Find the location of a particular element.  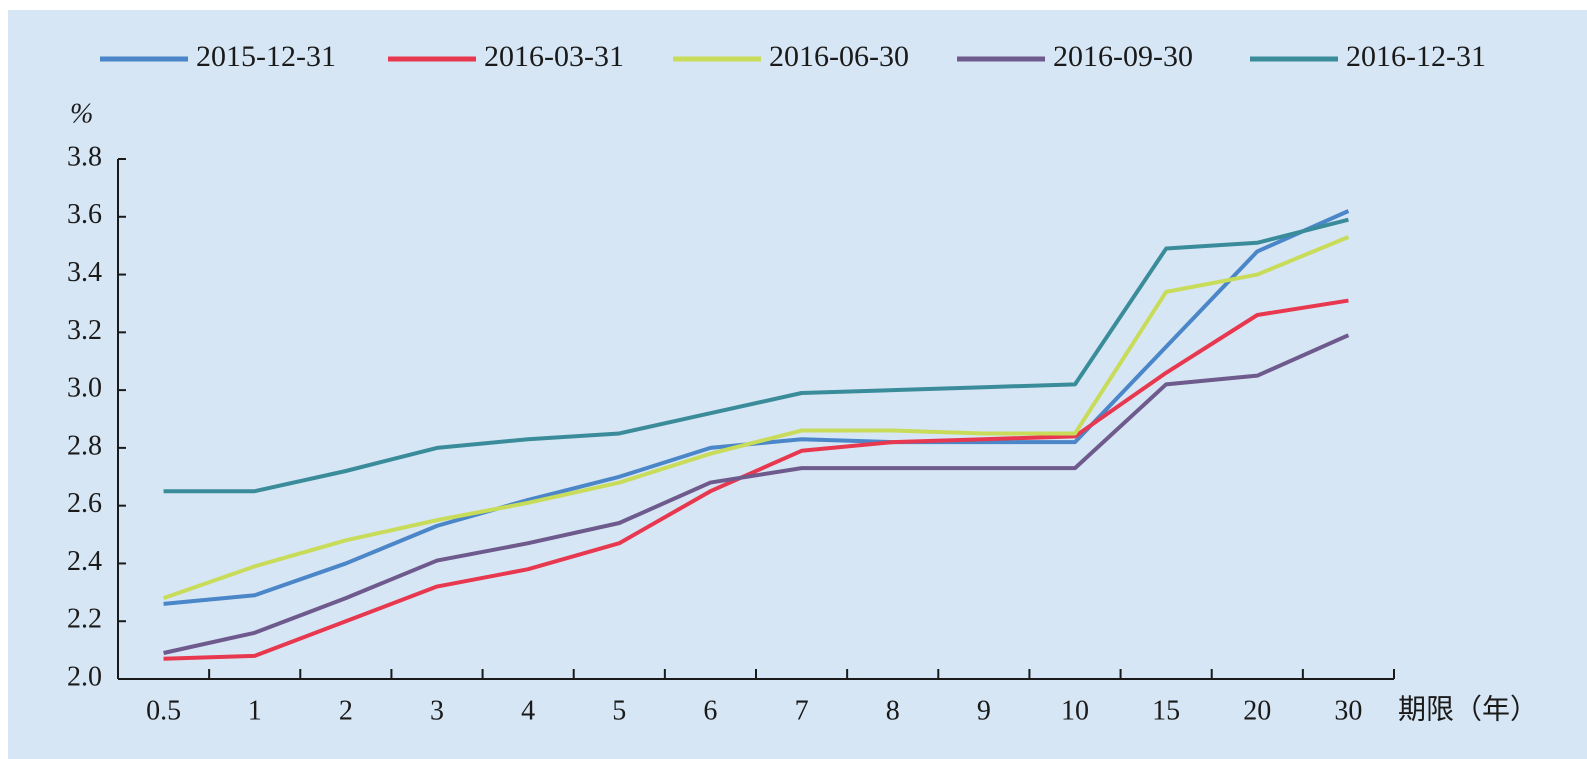

y-tick-label: 2.4 is located at coordinates (84, 561).